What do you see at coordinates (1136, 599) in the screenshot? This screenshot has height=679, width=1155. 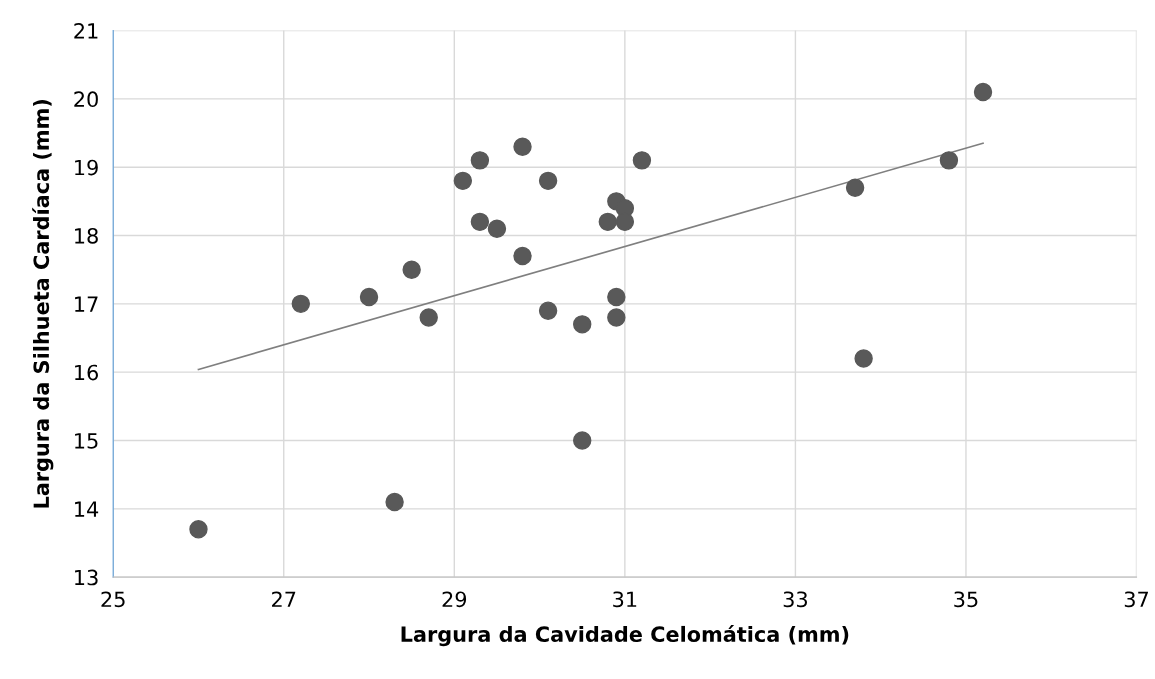 I see `x-tick-label: 37` at bounding box center [1136, 599].